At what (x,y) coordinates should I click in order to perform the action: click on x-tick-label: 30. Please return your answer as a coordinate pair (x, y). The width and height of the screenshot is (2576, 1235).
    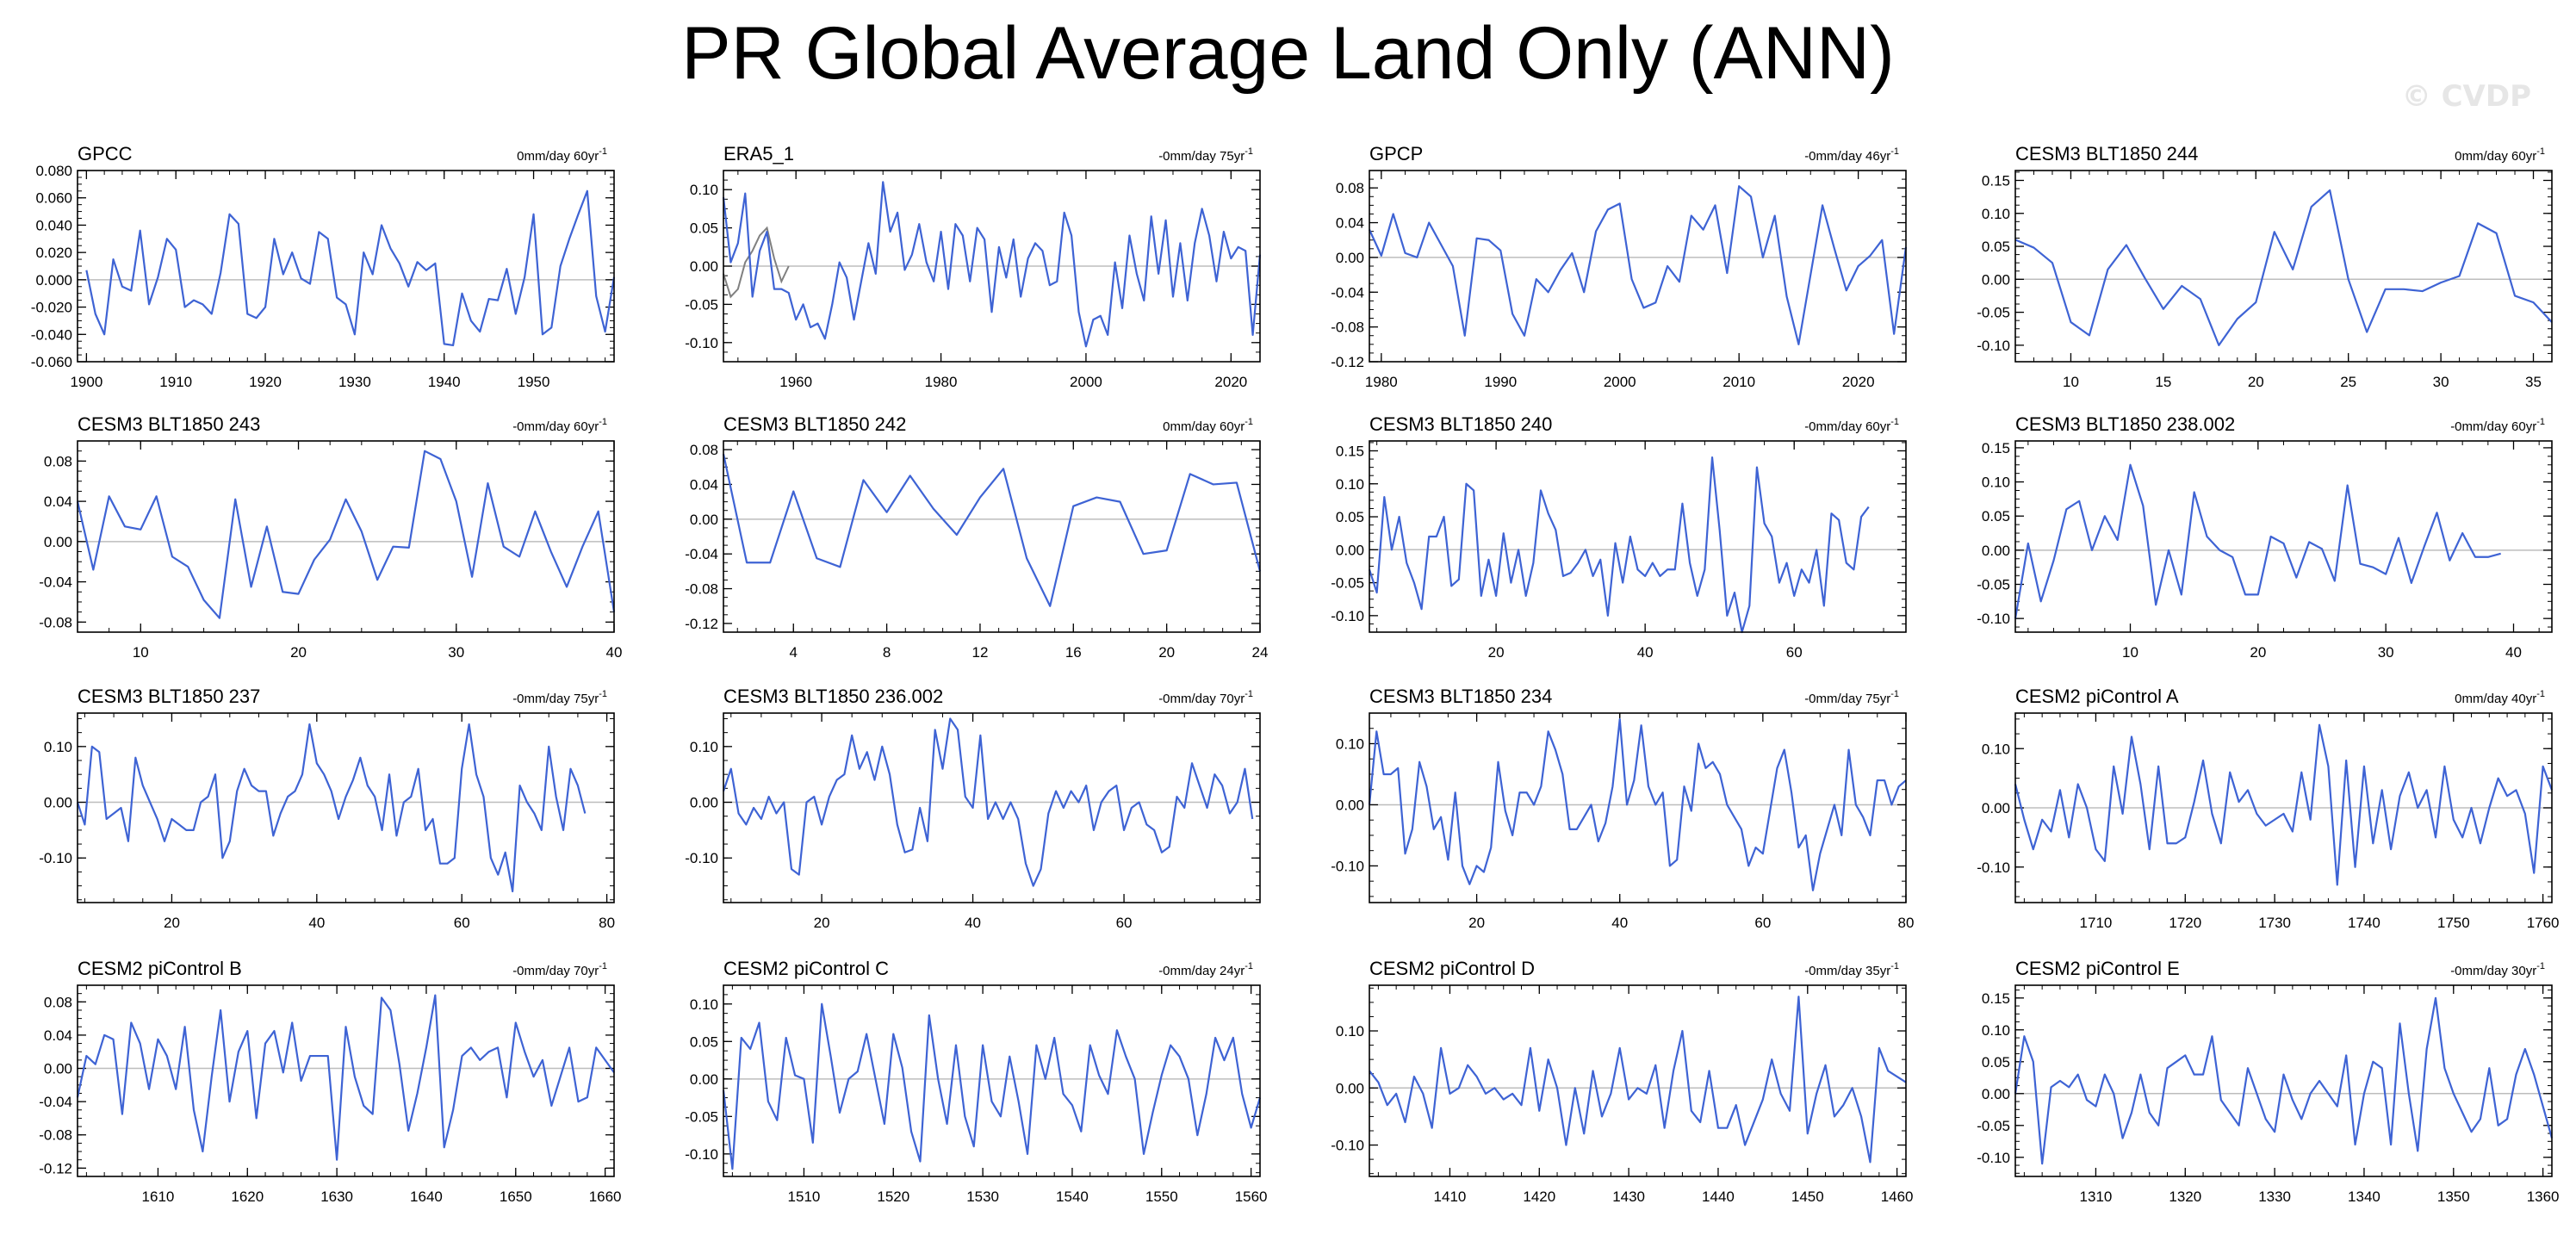
    Looking at the image, I should click on (2386, 652).